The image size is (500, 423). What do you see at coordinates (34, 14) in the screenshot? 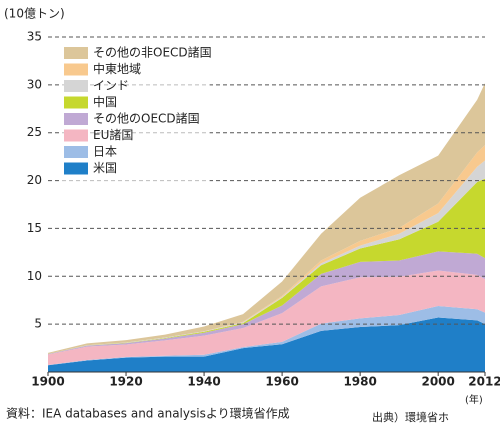
I see `y-unit-label: (10億トン)` at bounding box center [34, 14].